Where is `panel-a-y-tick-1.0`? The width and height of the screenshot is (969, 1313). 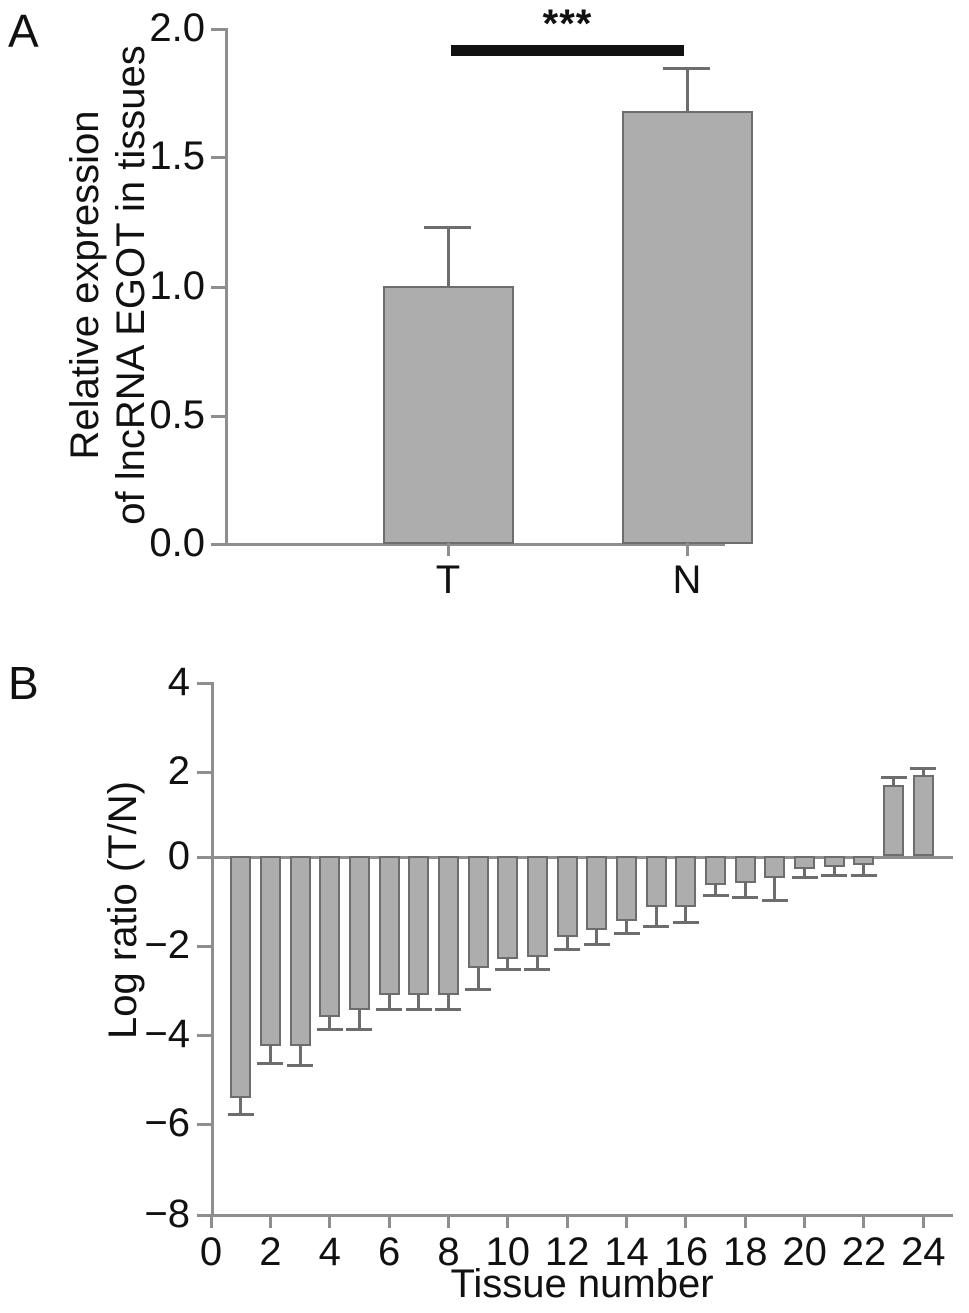 panel-a-y-tick-1.0 is located at coordinates (218, 287).